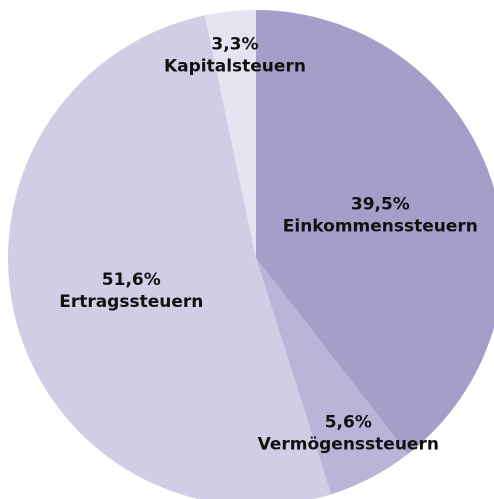  Describe the element at coordinates (380, 226) in the screenshot. I see `slice-label: Einkommenssteuern` at that location.